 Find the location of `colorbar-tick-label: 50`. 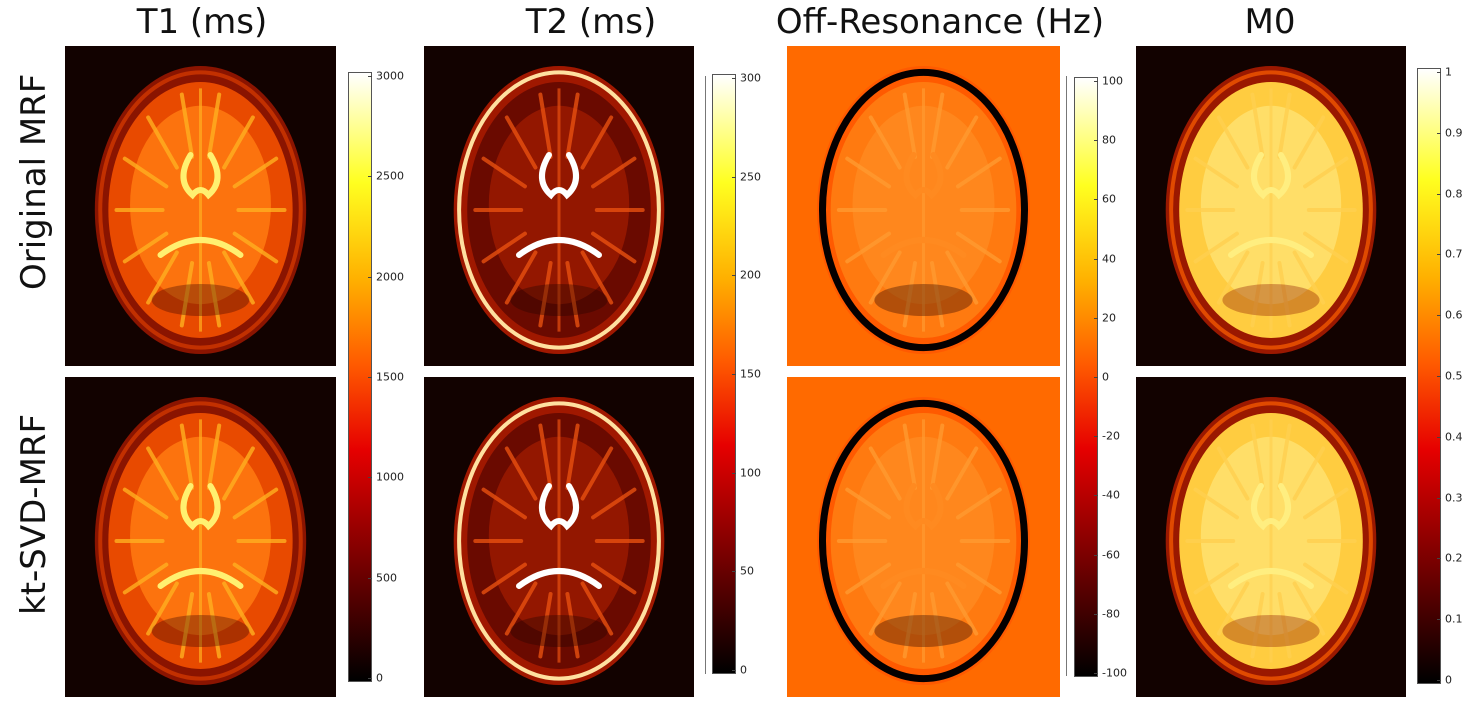

colorbar-tick-label: 50 is located at coordinates (747, 571).